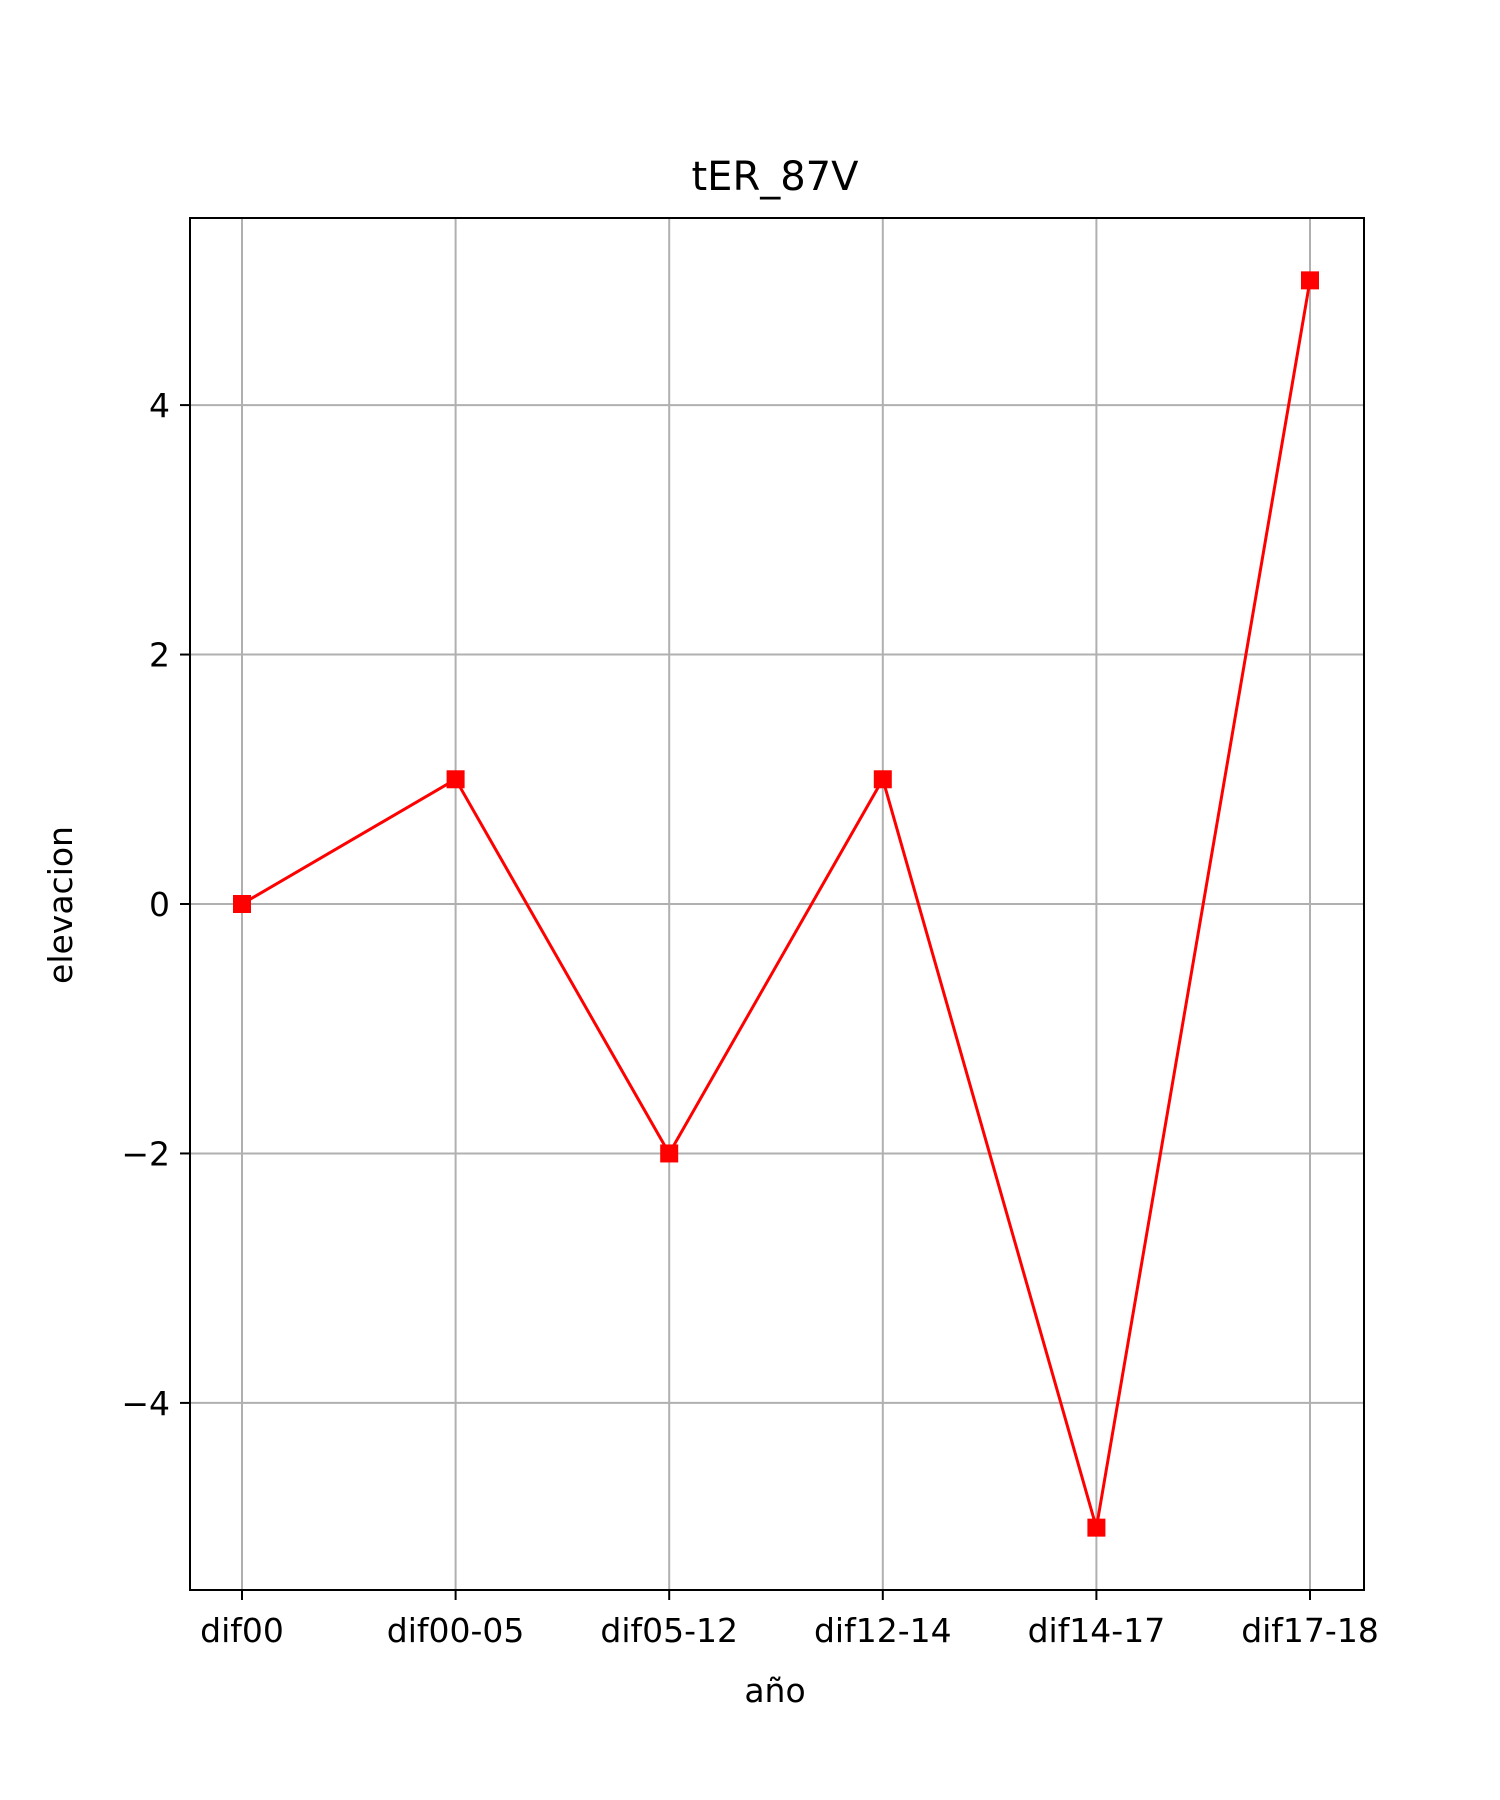 This screenshot has width=1500, height=1800. Describe the element at coordinates (775, 177) in the screenshot. I see `chart-title: tER_87V` at that location.